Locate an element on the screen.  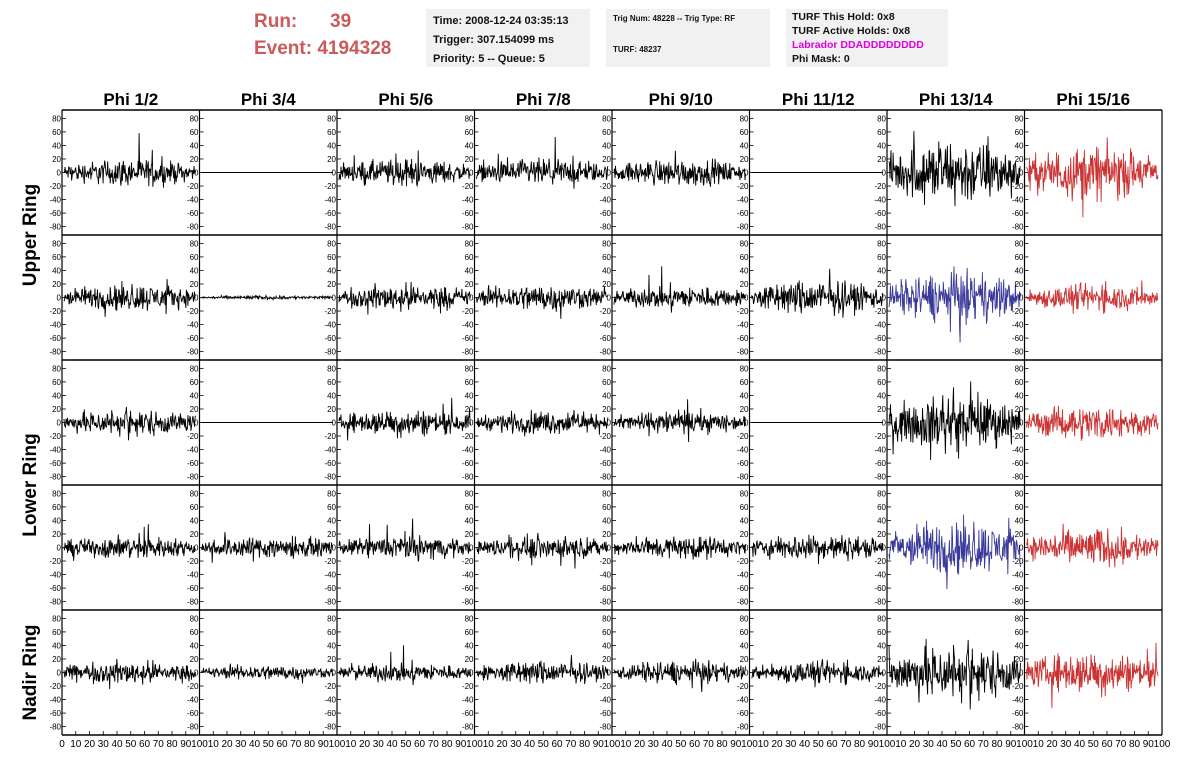
column-title: Phi 3/4 is located at coordinates (268, 99).